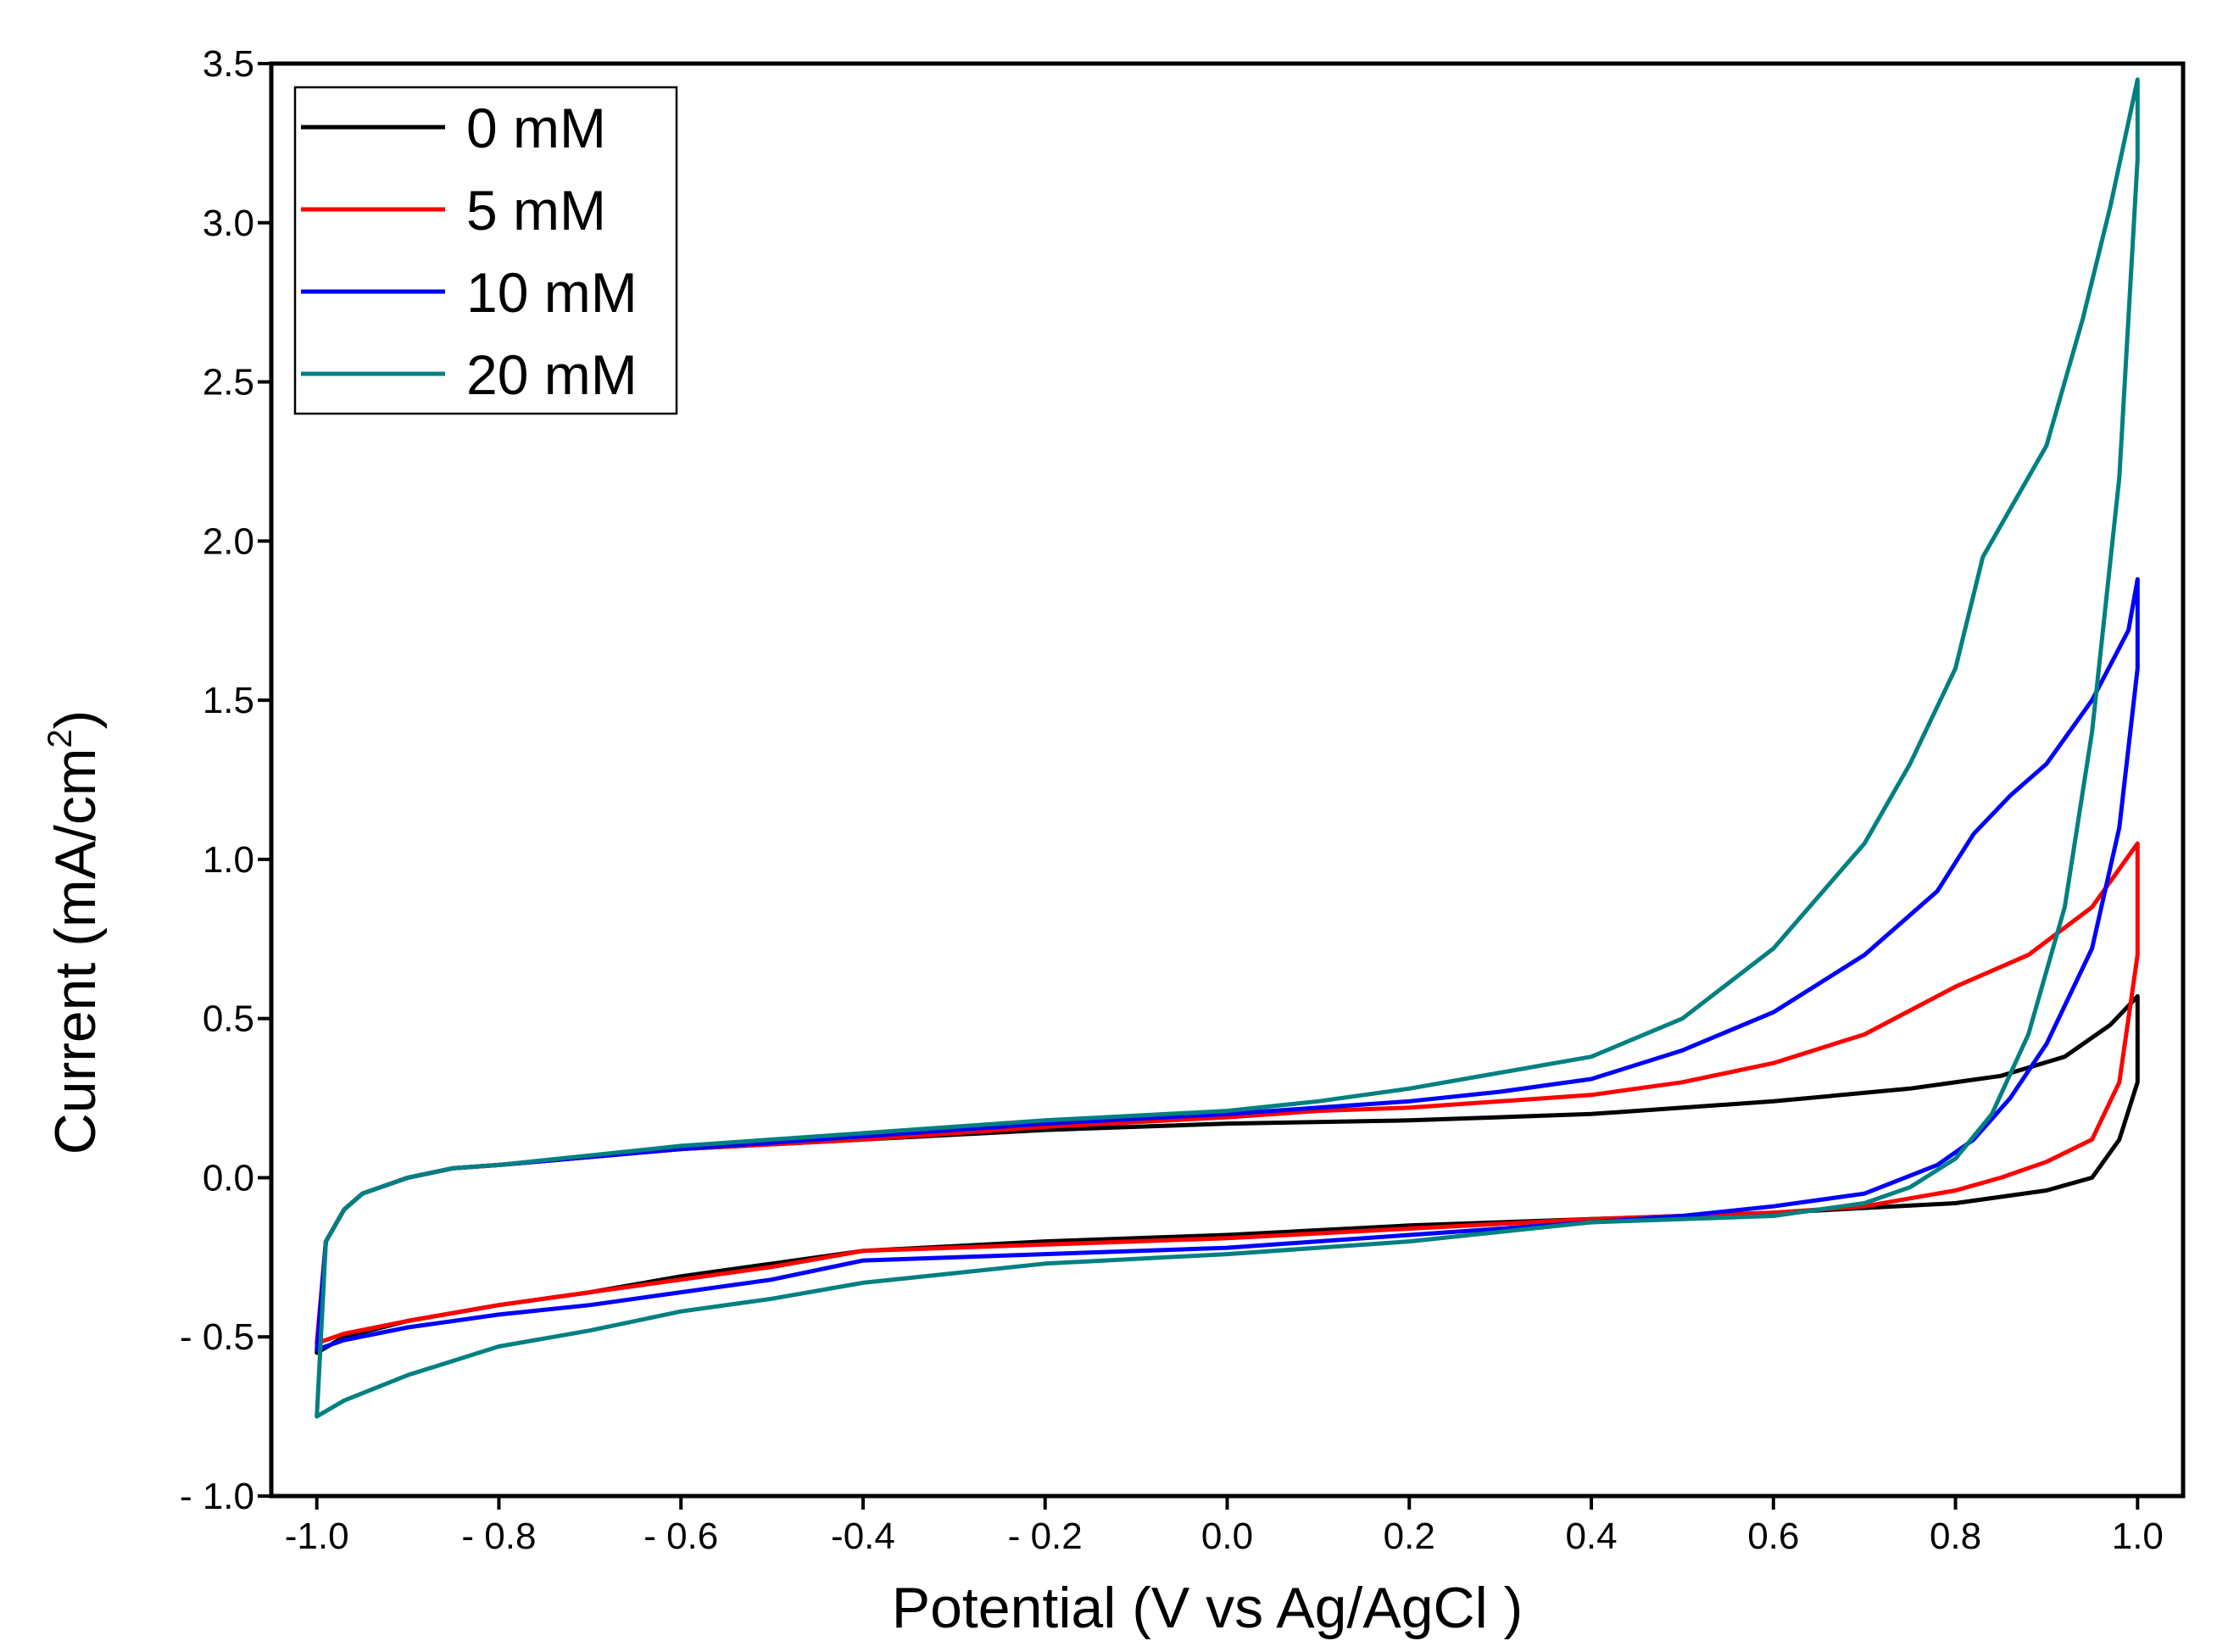  What do you see at coordinates (225, 780) in the screenshot?
I see `y-axis: - 1.0 - 0.5 0.0 0.5 1.0 1.5 2.0 2.5 3.0 3.5` at bounding box center [225, 780].